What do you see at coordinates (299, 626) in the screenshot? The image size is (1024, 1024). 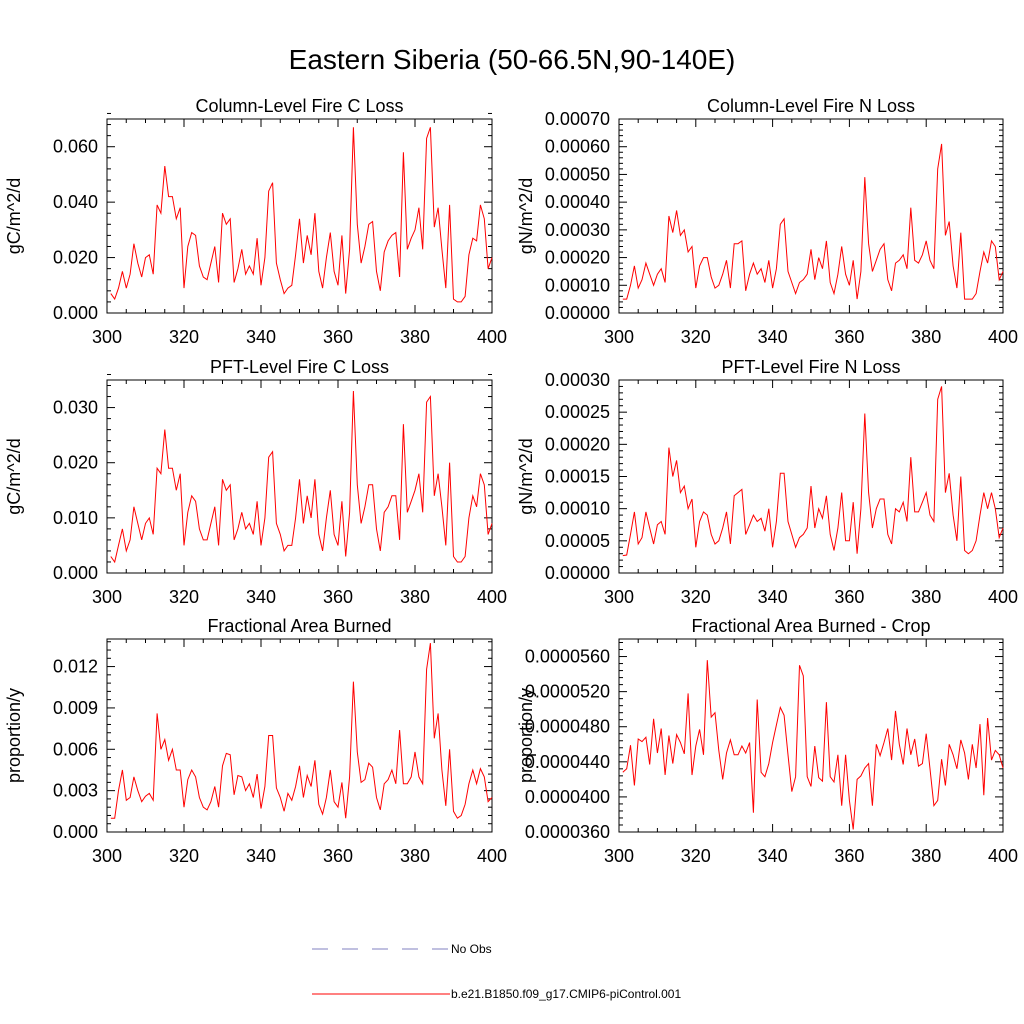 I see `chart-title: Fractional Area Burned` at bounding box center [299, 626].